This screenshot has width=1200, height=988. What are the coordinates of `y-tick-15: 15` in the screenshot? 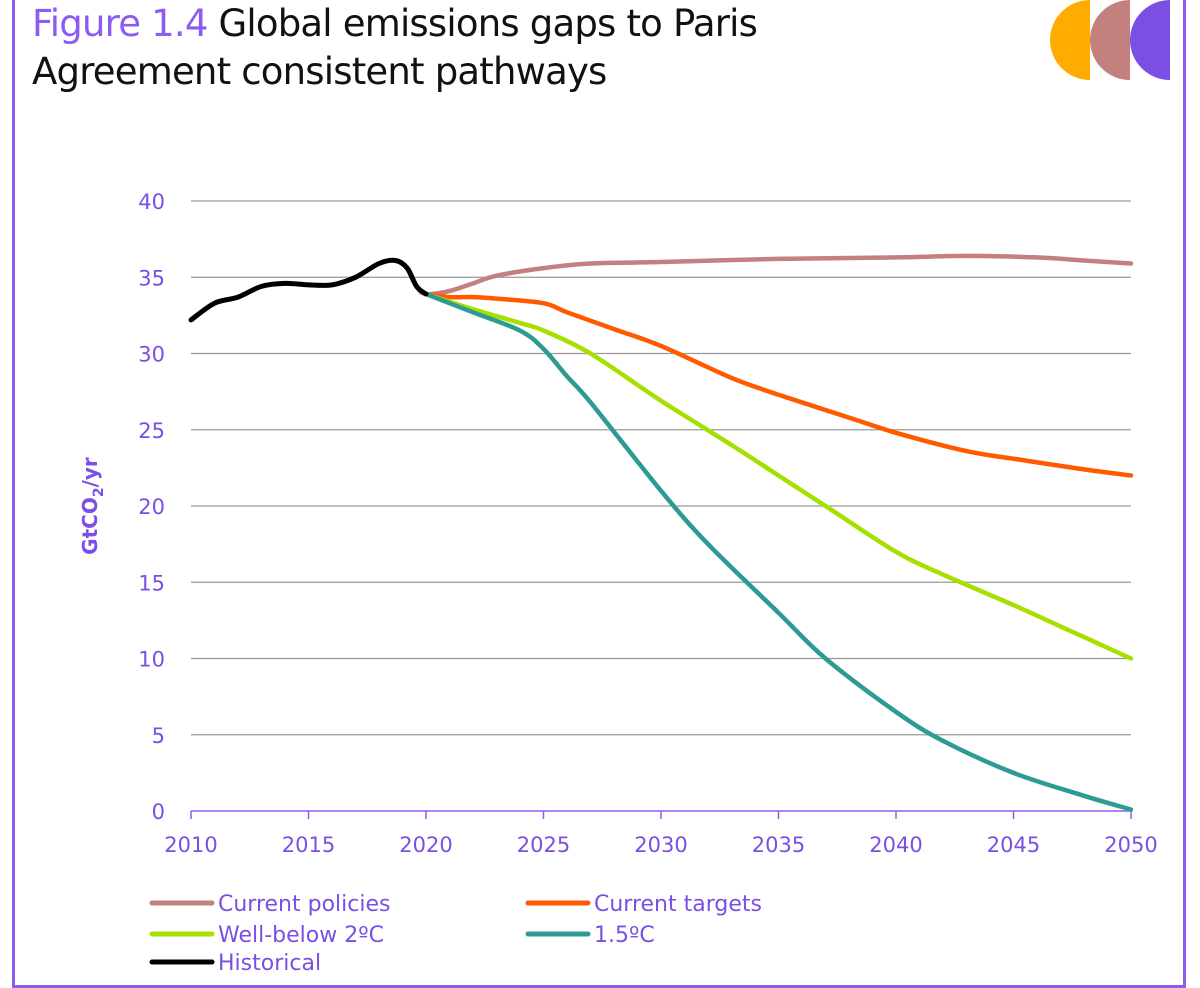 It's located at (151, 583).